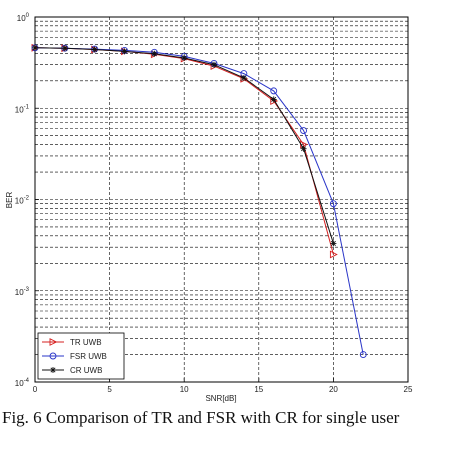 This screenshot has height=466, width=455. I want to click on y-tick-label: 10⁻⁴, so click(22, 383).